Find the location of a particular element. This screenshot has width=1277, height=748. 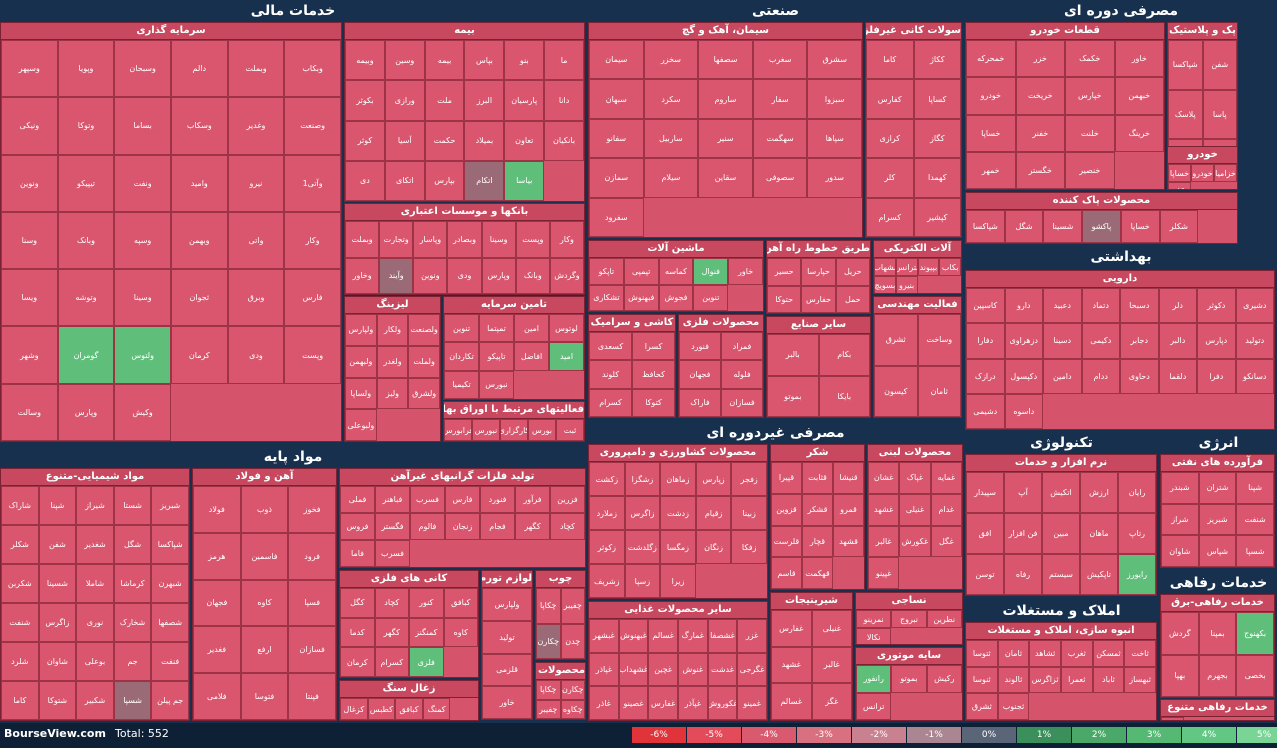

symbol-tile: شکربن is located at coordinates (20, 583).